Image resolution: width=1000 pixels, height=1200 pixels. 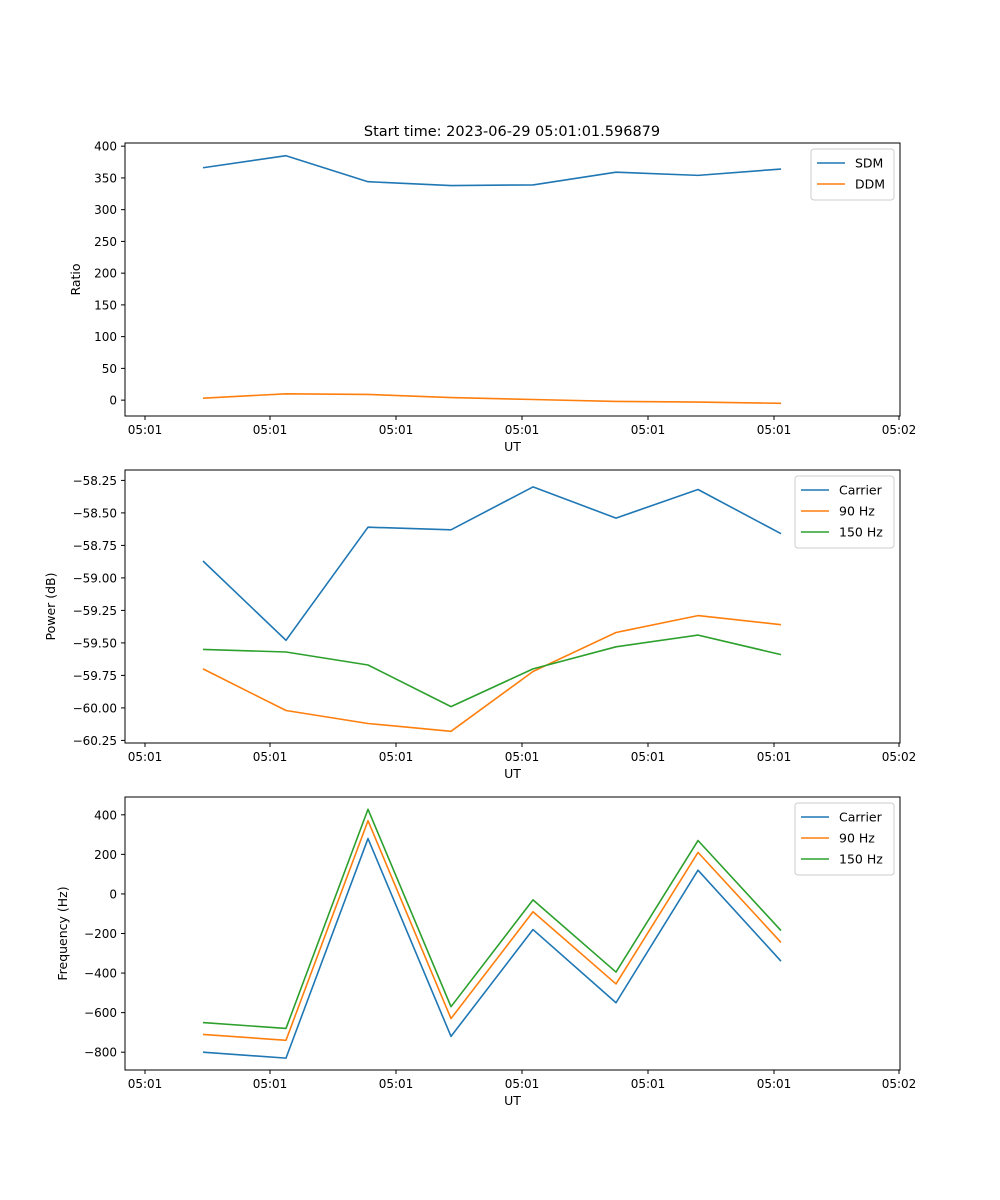 I want to click on y-tick-label: −59.75, so click(x=95, y=676).